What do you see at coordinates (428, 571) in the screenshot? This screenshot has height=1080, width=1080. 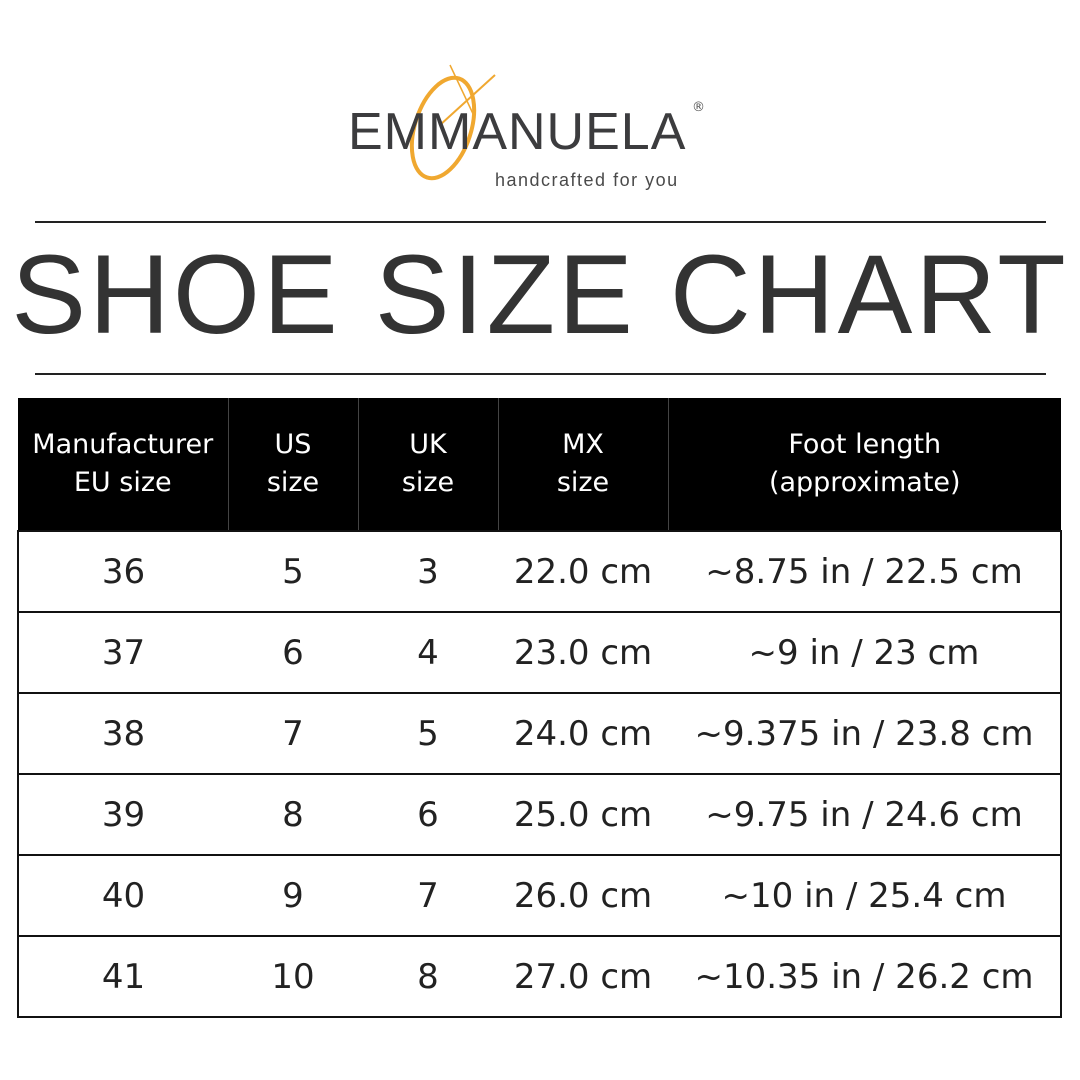 I see `cell-uk: 3` at bounding box center [428, 571].